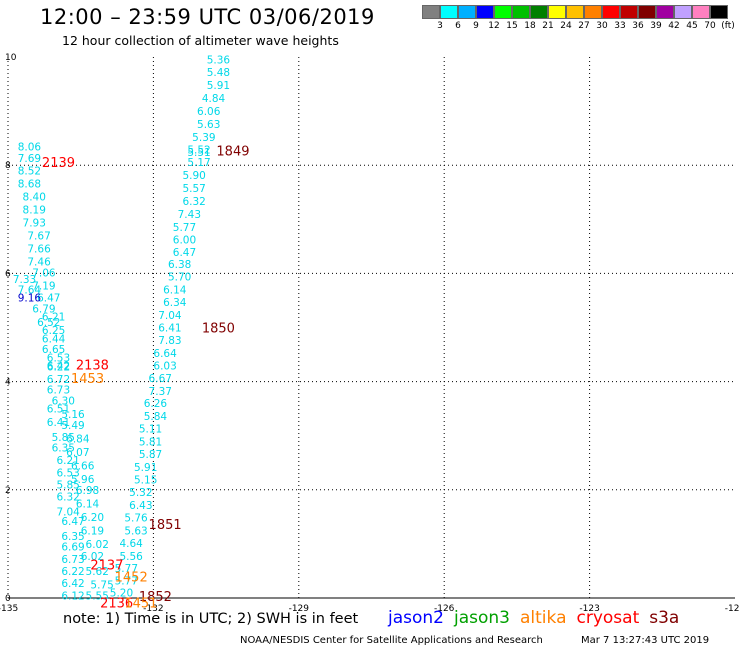  I want to click on x-tick-label: -123, so click(589, 609).